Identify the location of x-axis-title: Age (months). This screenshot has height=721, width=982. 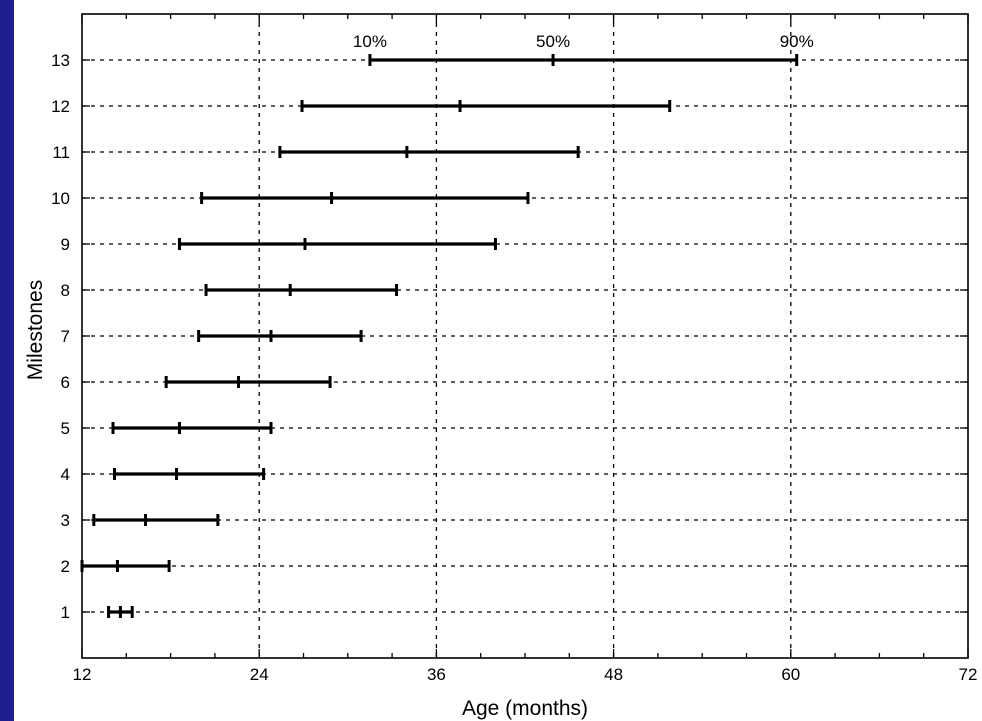
(525, 708).